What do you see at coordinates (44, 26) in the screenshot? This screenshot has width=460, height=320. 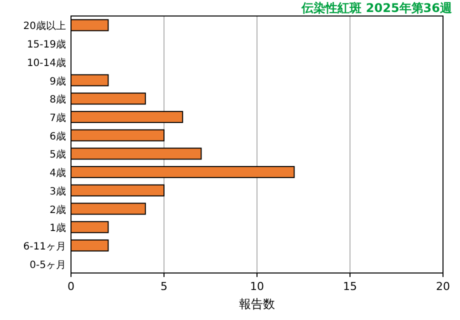 I see `y-tick-label: 20歳以上` at bounding box center [44, 26].